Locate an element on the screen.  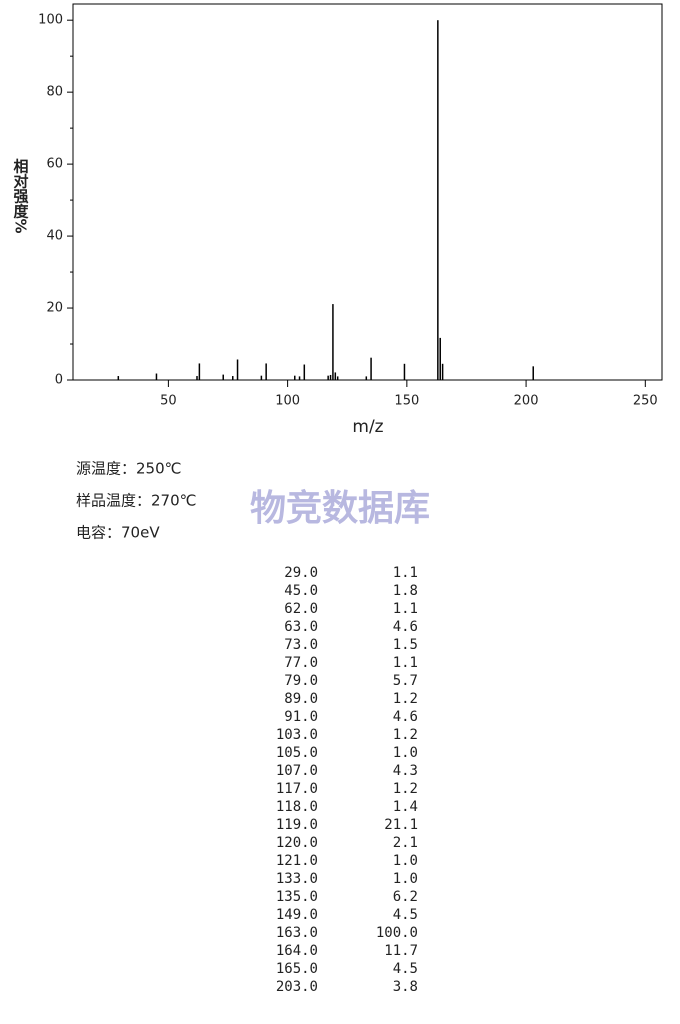
mz-cell: 117.0 is located at coordinates (297, 789).